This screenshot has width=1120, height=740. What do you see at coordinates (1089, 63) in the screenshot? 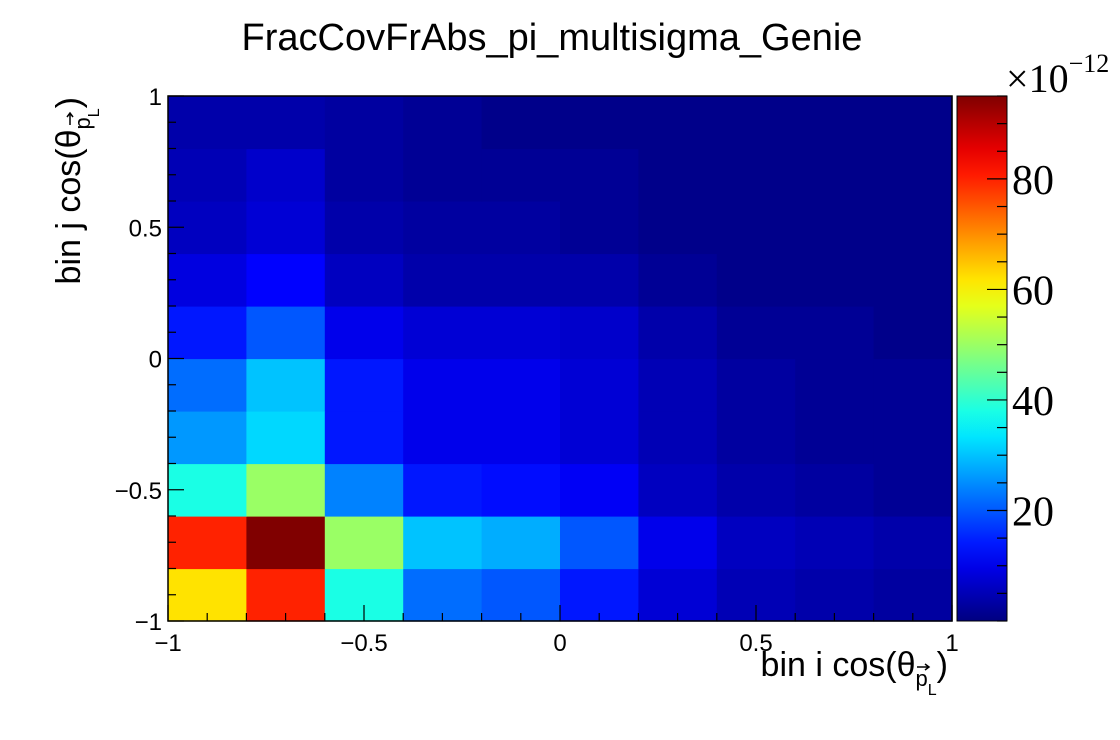
I see `color-scale-exponent: −12` at bounding box center [1089, 63].